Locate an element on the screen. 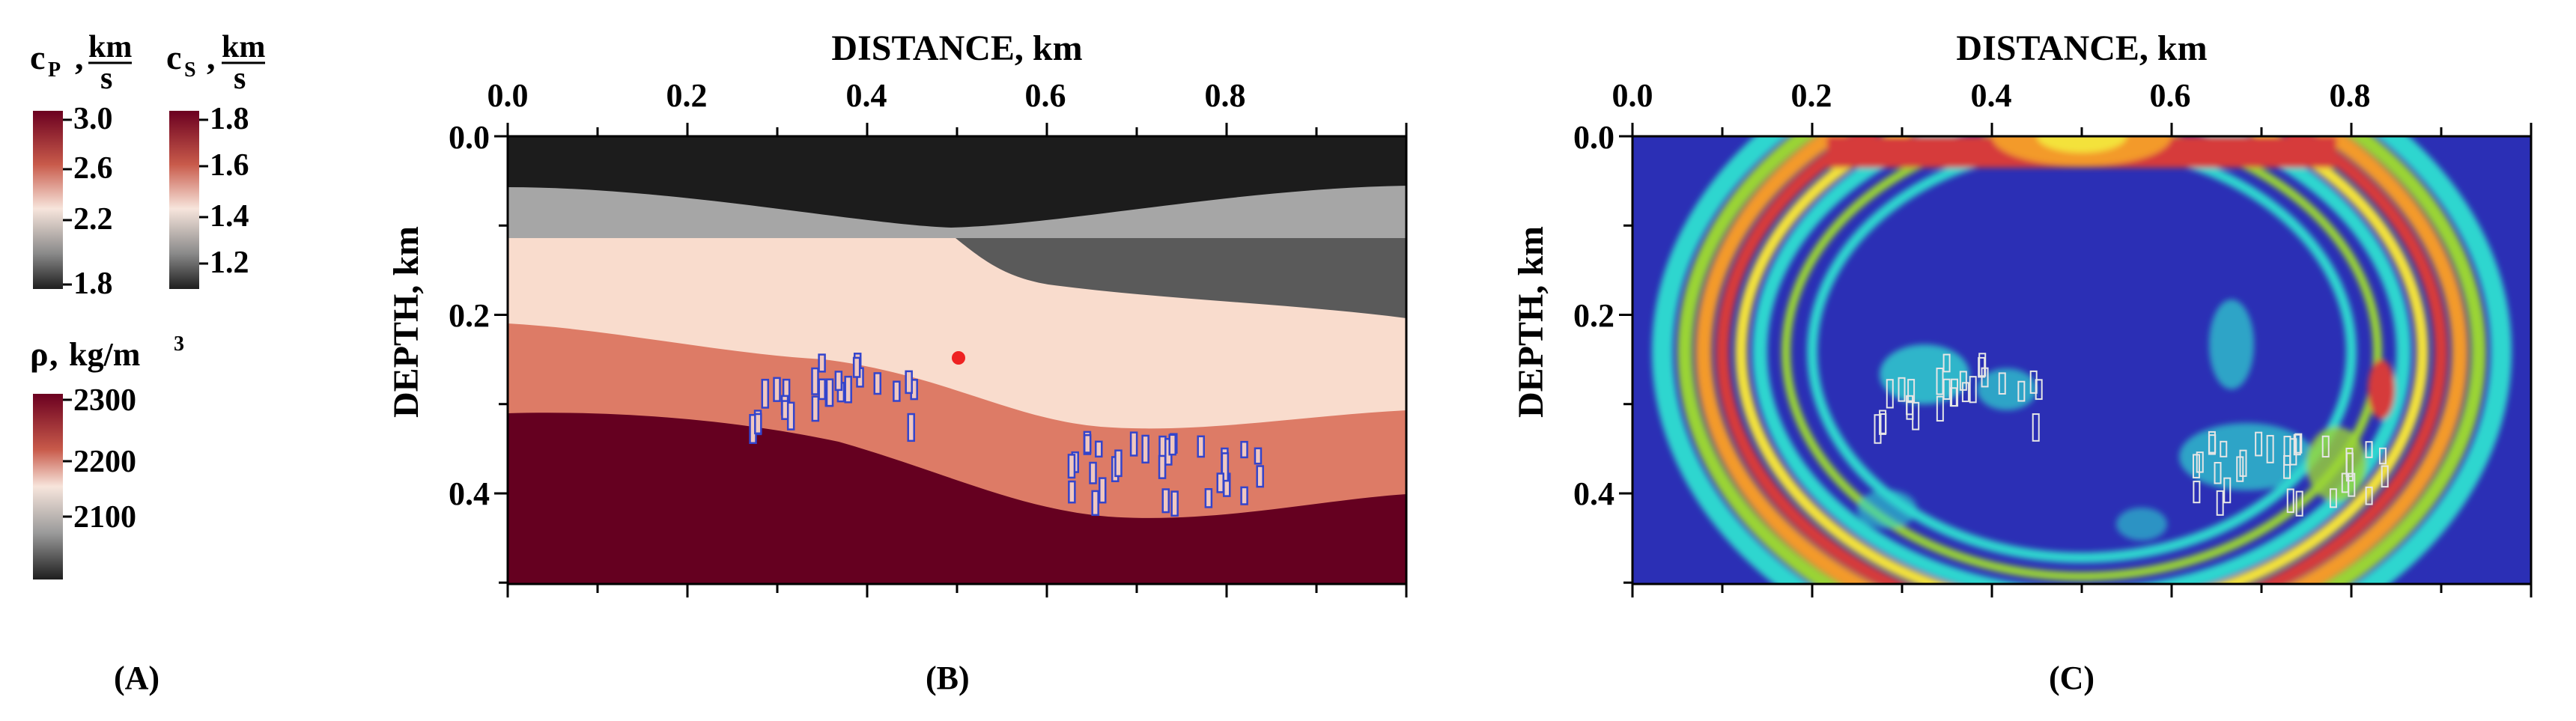 This screenshot has height=721, width=2576. cs-tick-0: 1.8 is located at coordinates (229, 119).